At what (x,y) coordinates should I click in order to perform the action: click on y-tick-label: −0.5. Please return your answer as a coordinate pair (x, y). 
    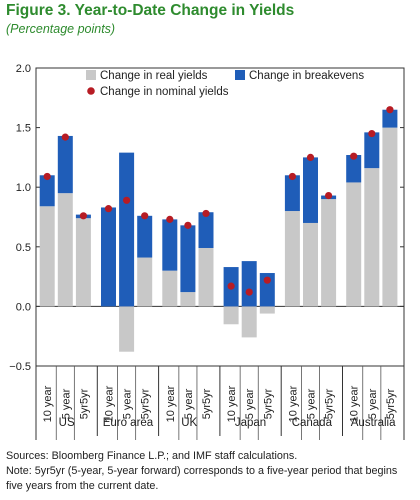
    Looking at the image, I should click on (20, 367).